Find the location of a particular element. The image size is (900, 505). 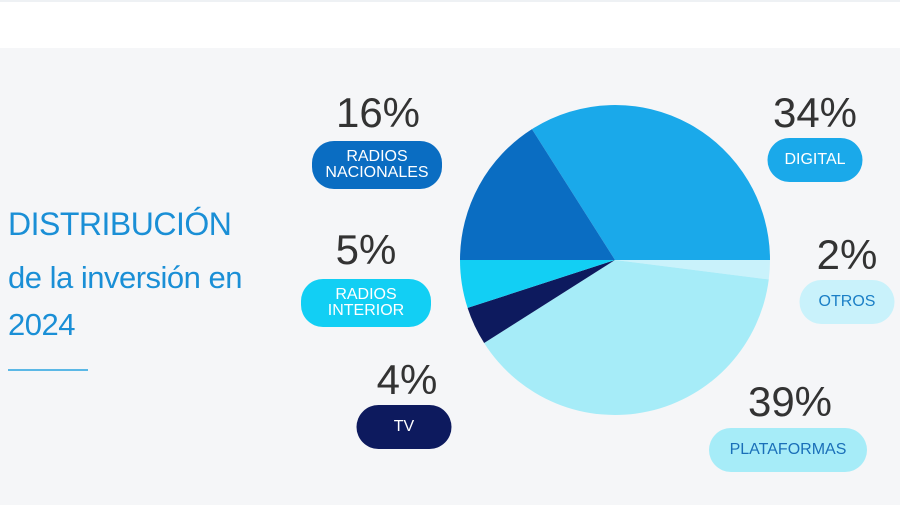

category-label: RADIOS INTERIOR is located at coordinates (366, 303).